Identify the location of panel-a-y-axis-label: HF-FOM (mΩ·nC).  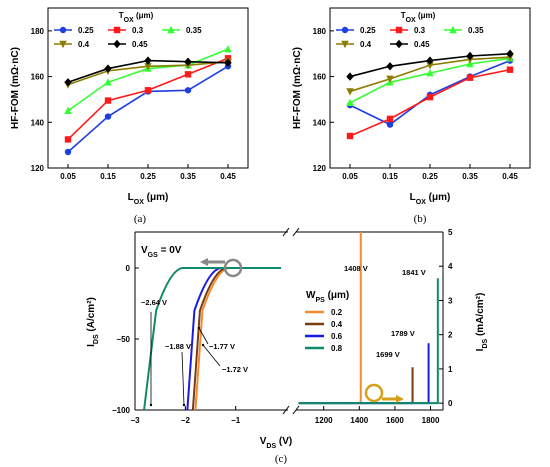
(15, 88).